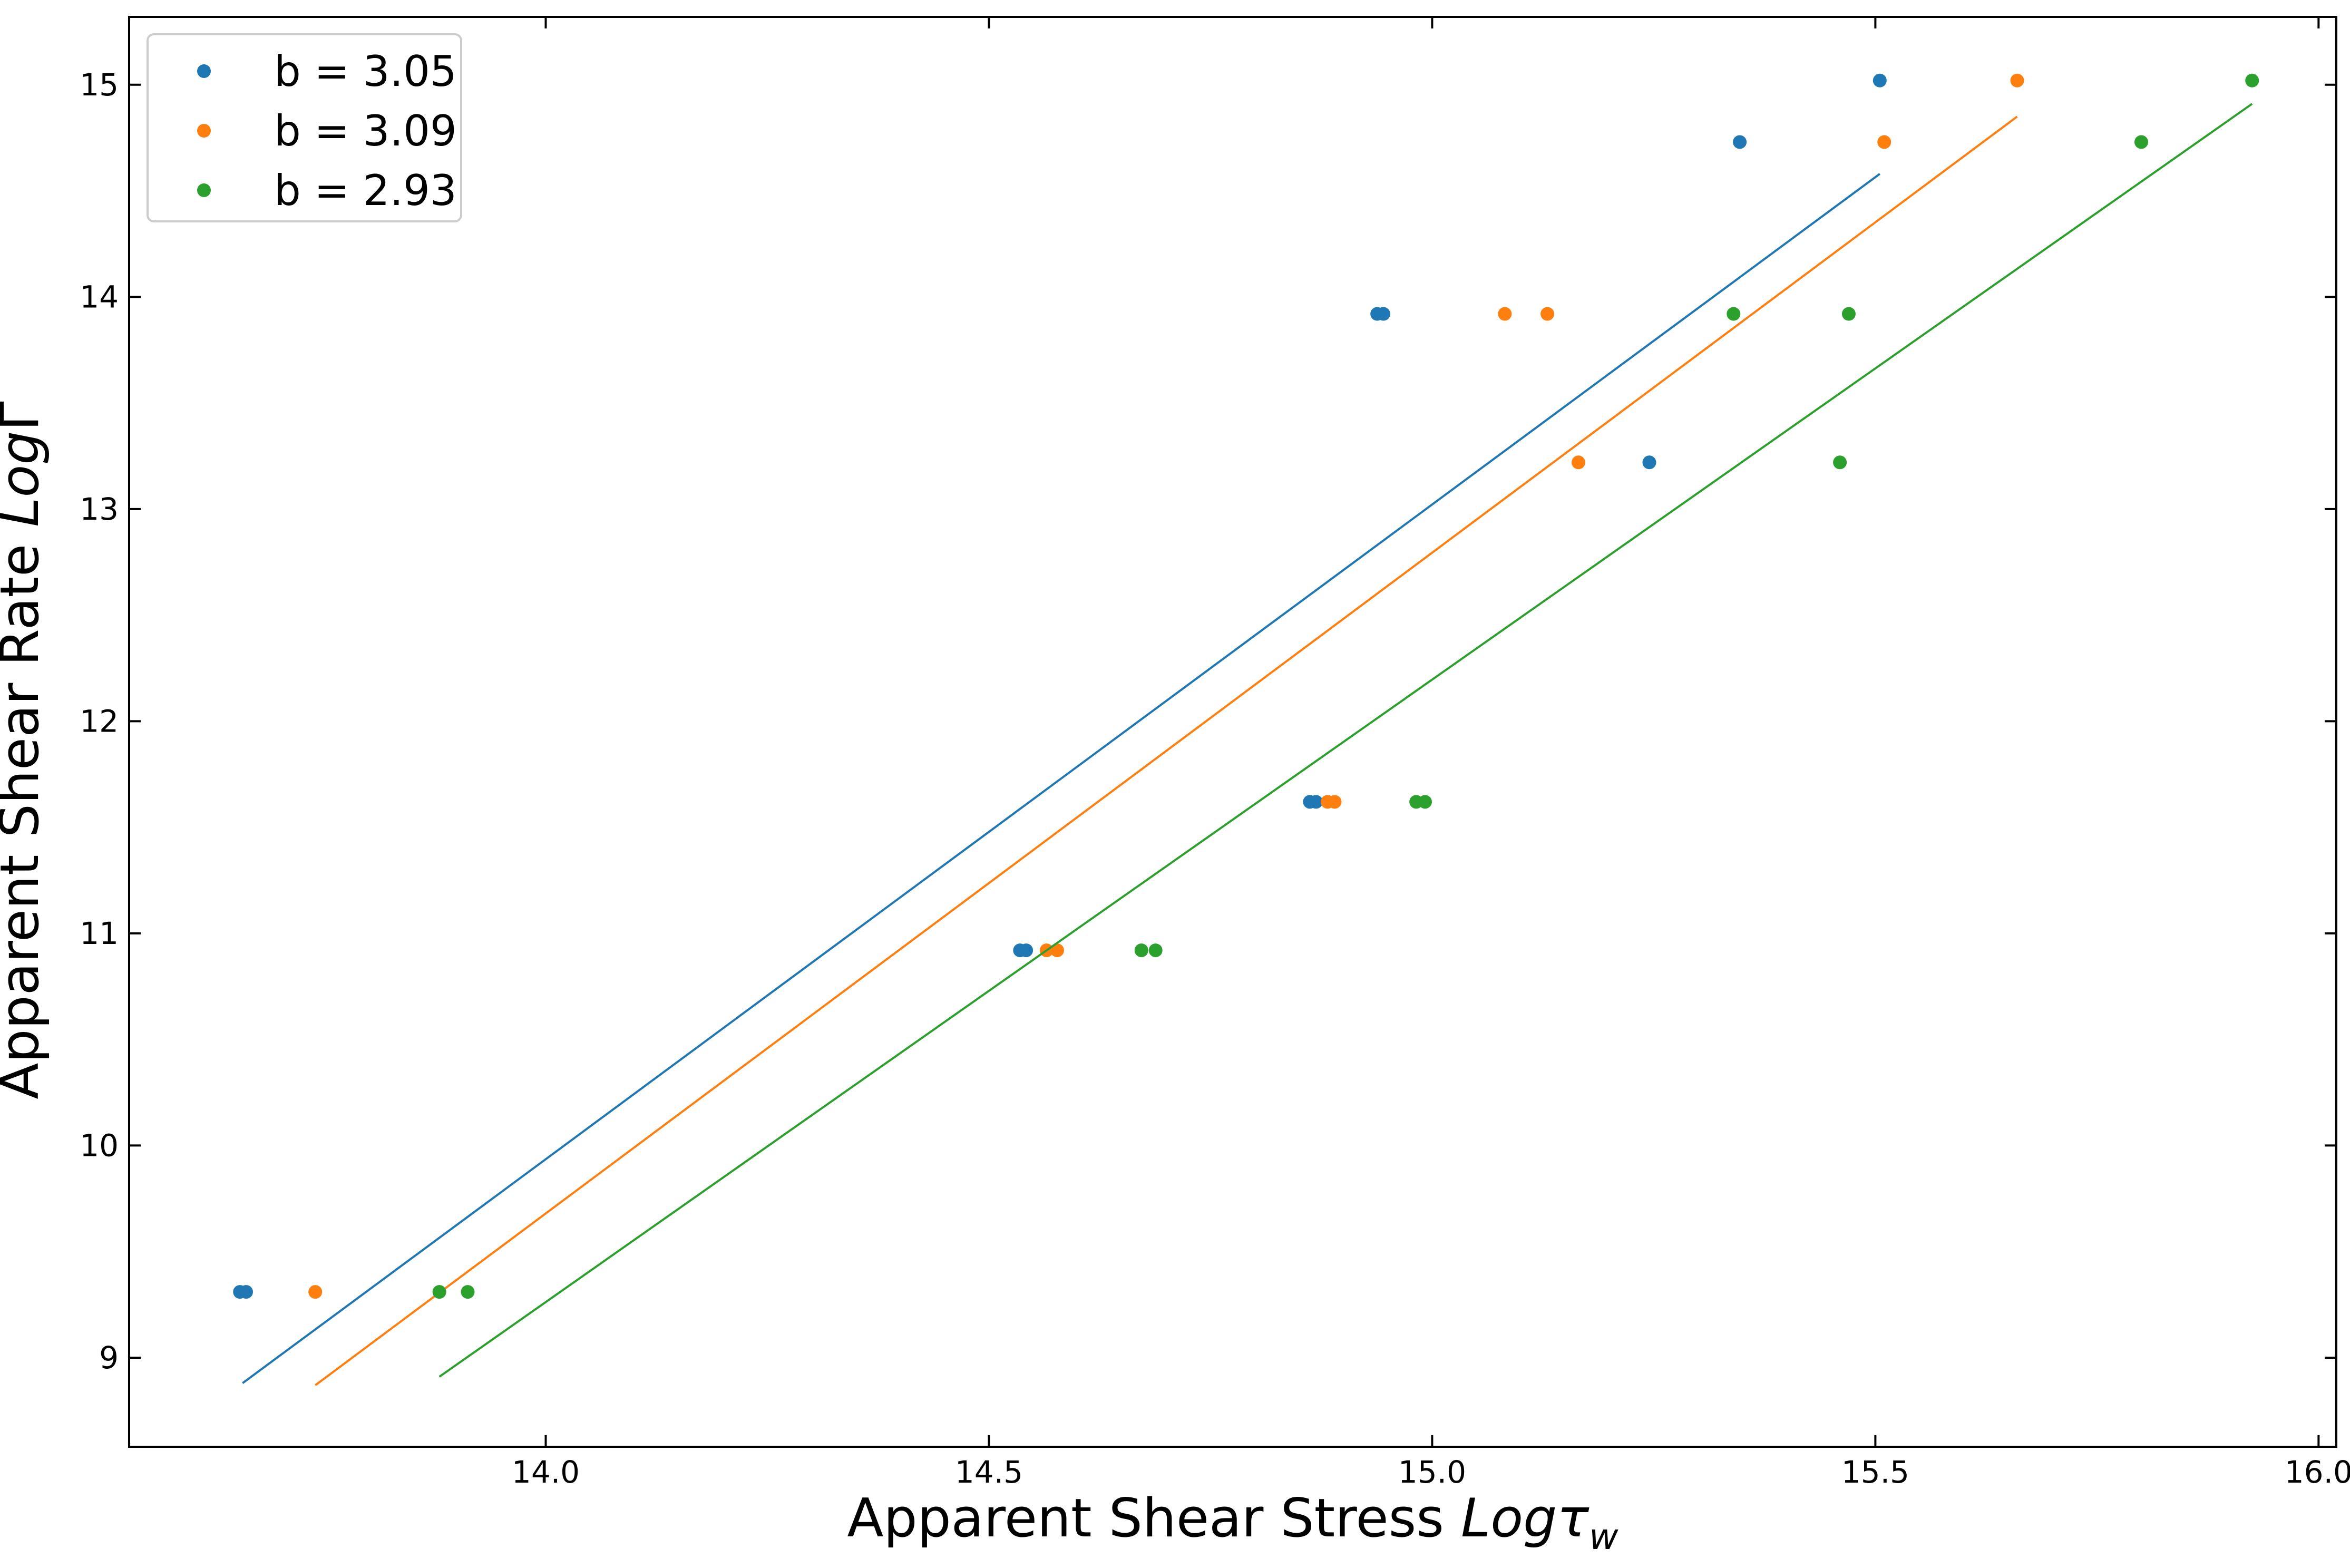  What do you see at coordinates (365, 131) in the screenshot?
I see `legend-label: b = 3.09` at bounding box center [365, 131].